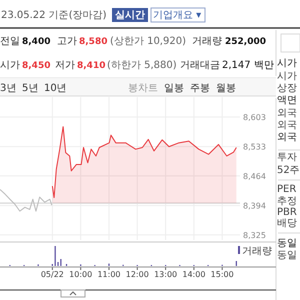  What do you see at coordinates (287, 157) in the screenshot?
I see `text: 투자` at bounding box center [287, 157].